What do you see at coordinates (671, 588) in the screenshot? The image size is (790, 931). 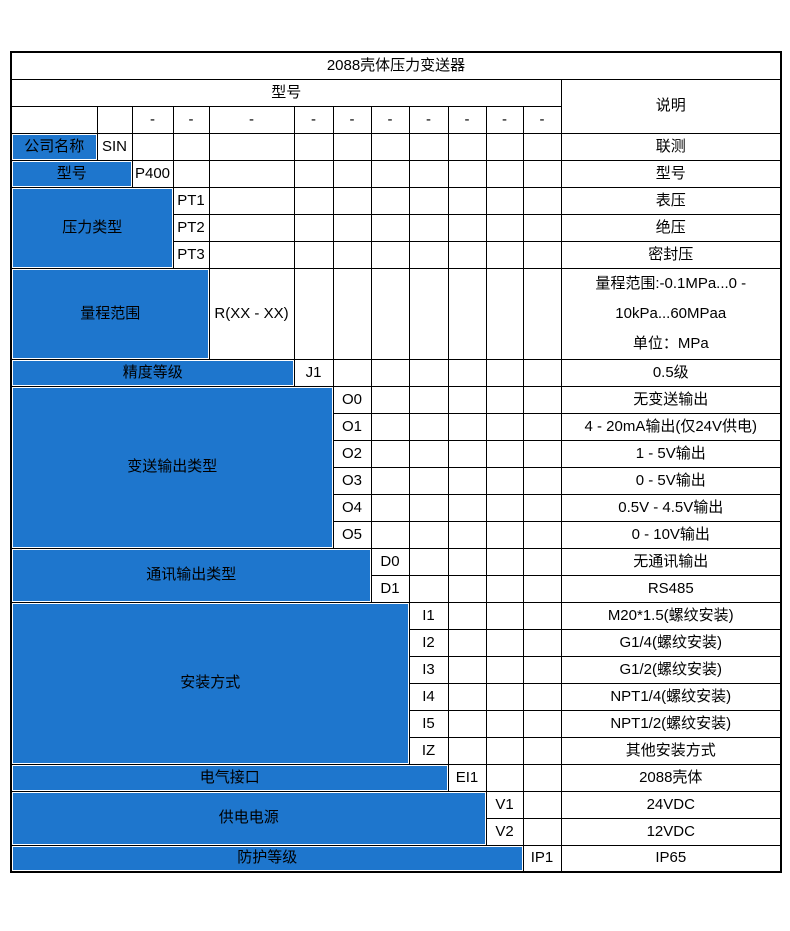 I see `description-cell: RS485` at bounding box center [671, 588].